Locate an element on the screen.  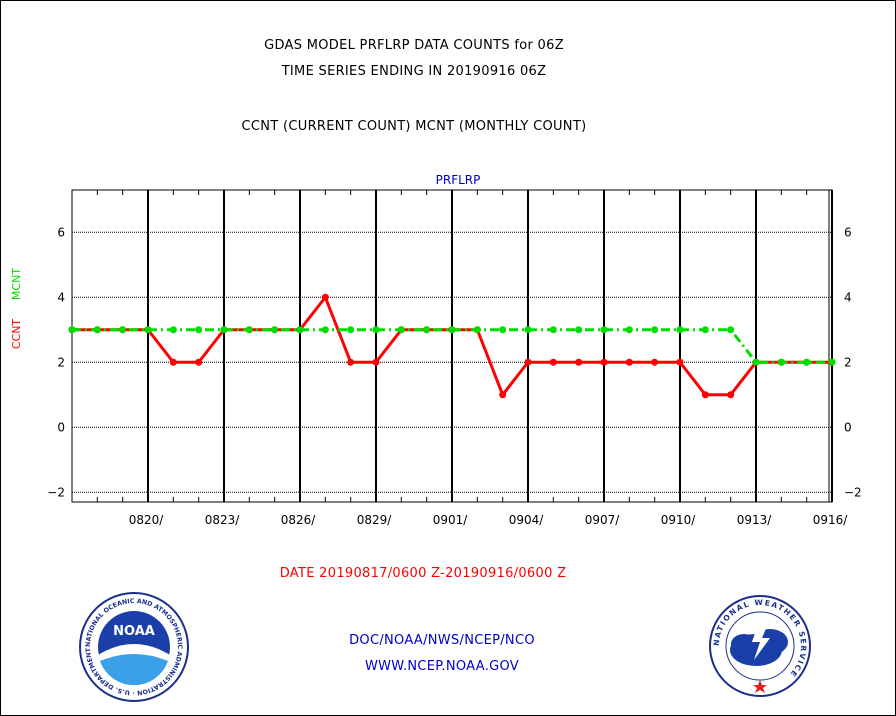
x-tick-label: 0826/ is located at coordinates (299, 520).